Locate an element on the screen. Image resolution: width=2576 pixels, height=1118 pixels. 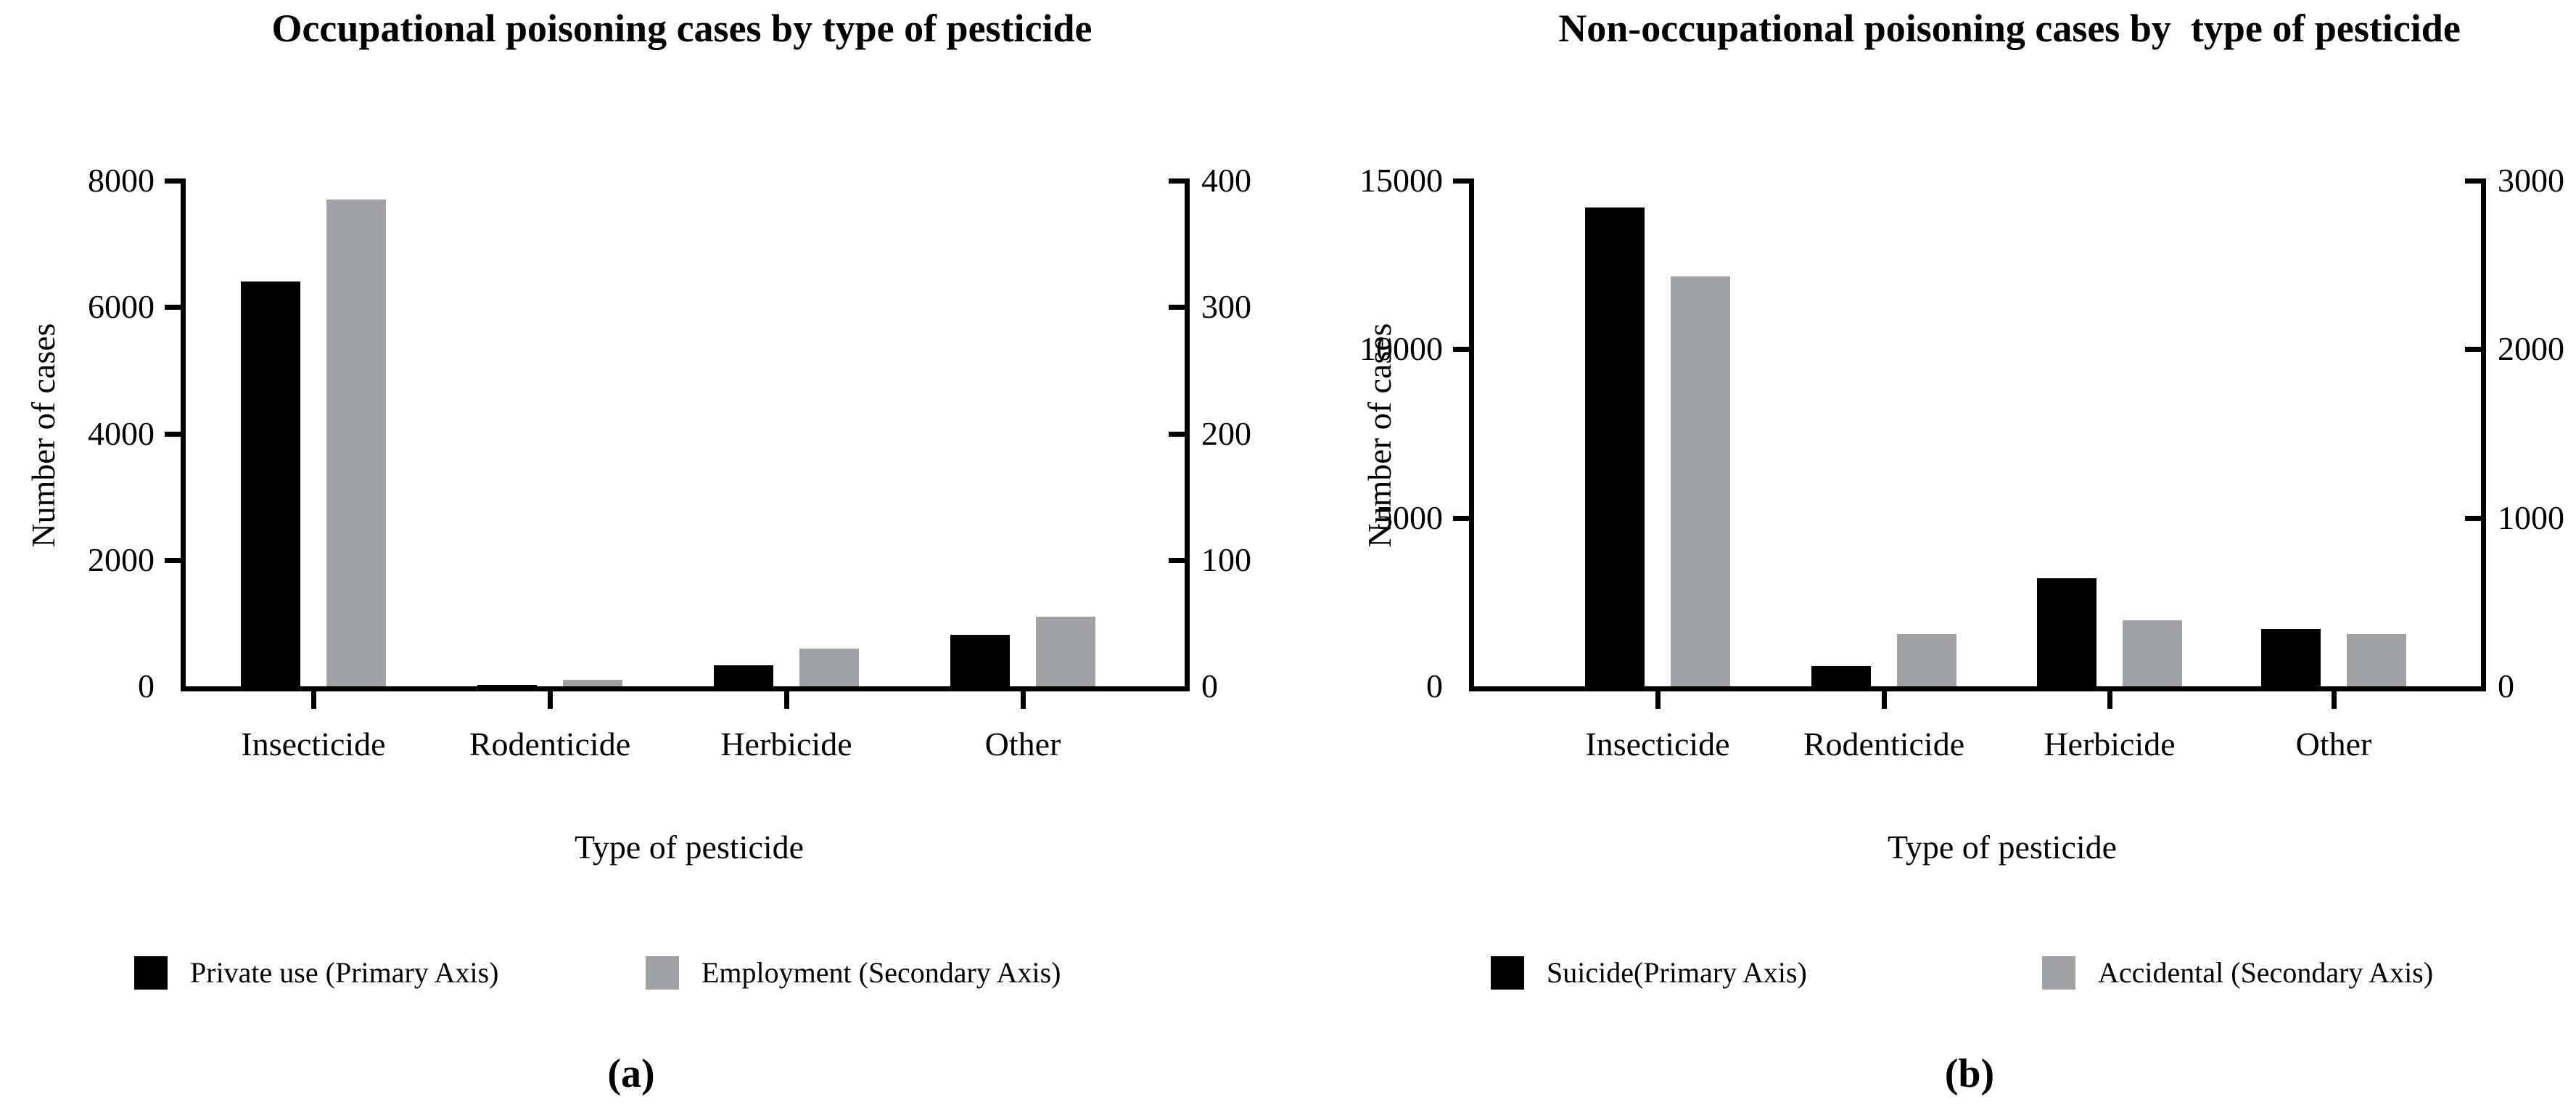
panel-label-a: (a) is located at coordinates (631, 1073).